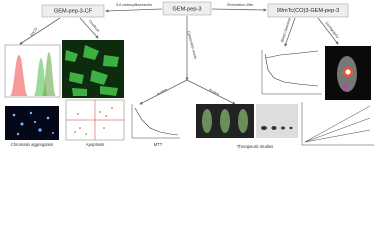 This screenshot has height=240, width=378. I want to click on edge-label: Blood clearance, so click(286, 30).